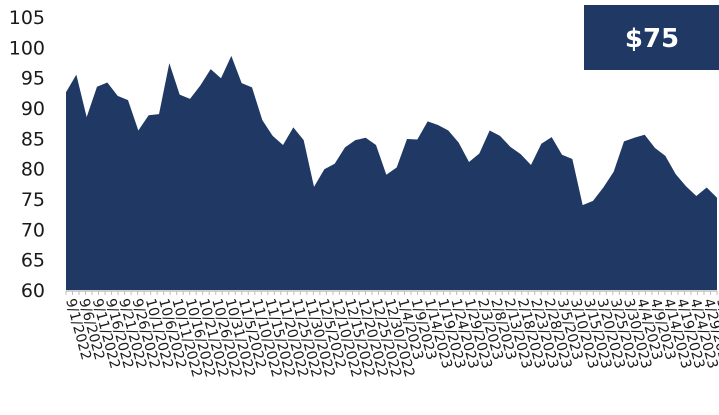 This screenshot has height=415, width=719. Describe the element at coordinates (33, 109) in the screenshot. I see `y-tick-label: 90` at that location.